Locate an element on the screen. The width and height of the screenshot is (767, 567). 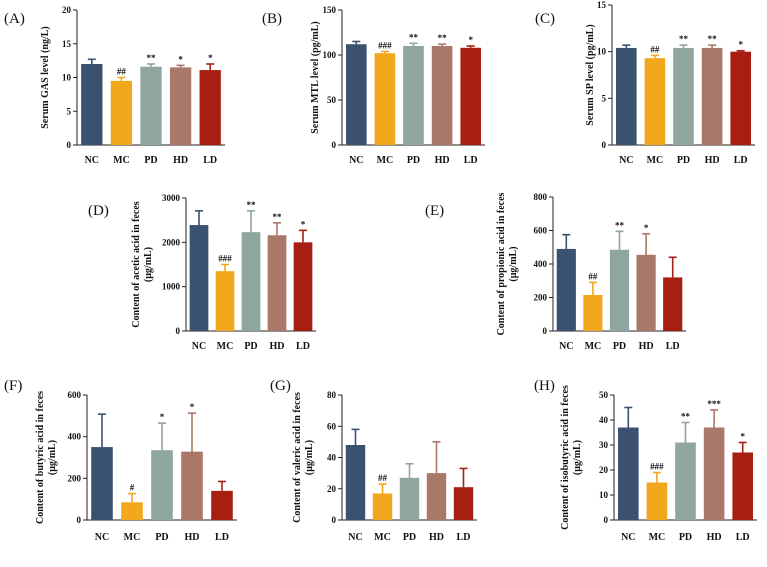
panel-label: (F) is located at coordinates (13, 386).